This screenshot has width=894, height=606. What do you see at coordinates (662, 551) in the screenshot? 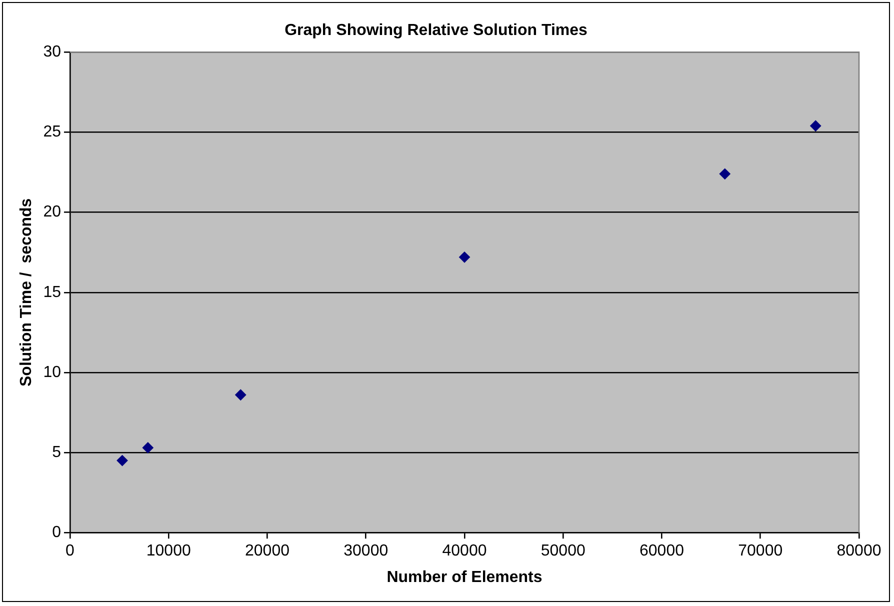
I see `x-tick-label: 60000` at bounding box center [662, 551].